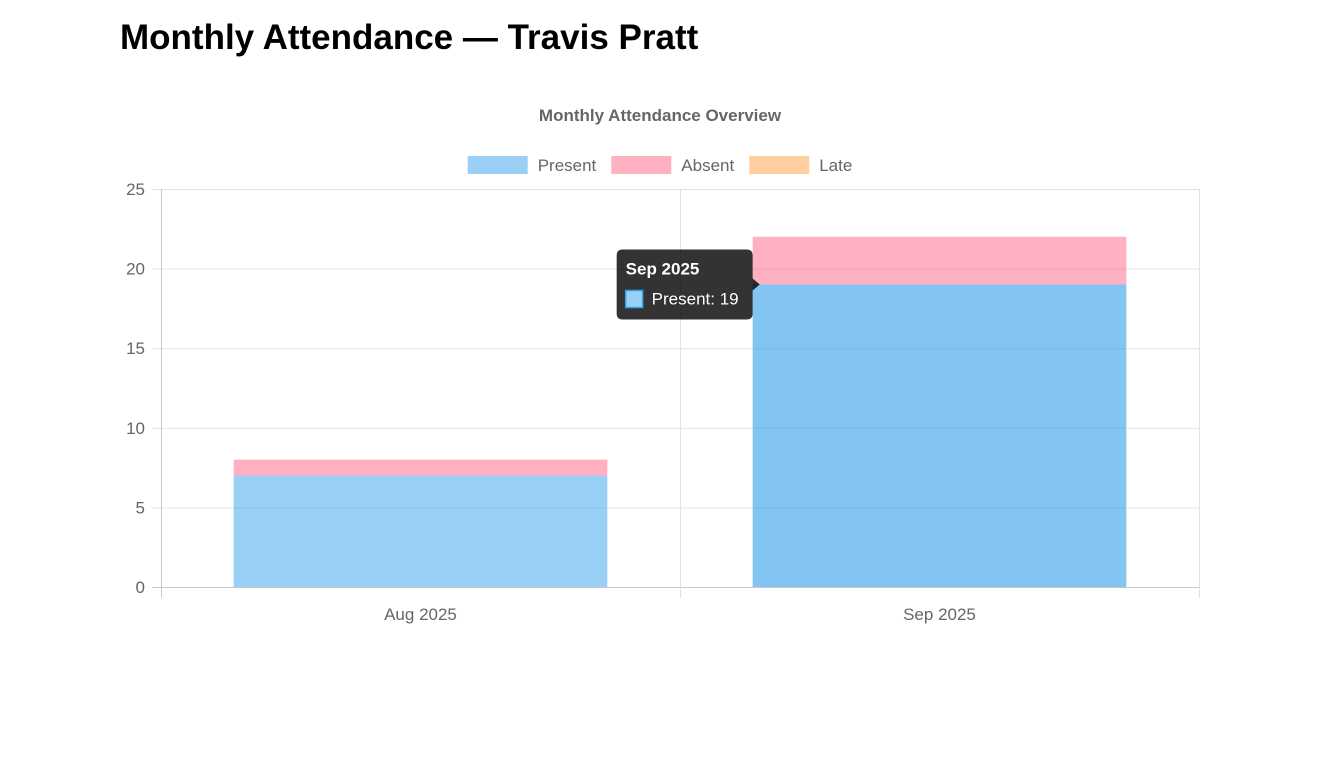 Image resolution: width=1318 pixels, height=775 pixels. Describe the element at coordinates (835, 165) in the screenshot. I see `legend-label-late: Late` at that location.